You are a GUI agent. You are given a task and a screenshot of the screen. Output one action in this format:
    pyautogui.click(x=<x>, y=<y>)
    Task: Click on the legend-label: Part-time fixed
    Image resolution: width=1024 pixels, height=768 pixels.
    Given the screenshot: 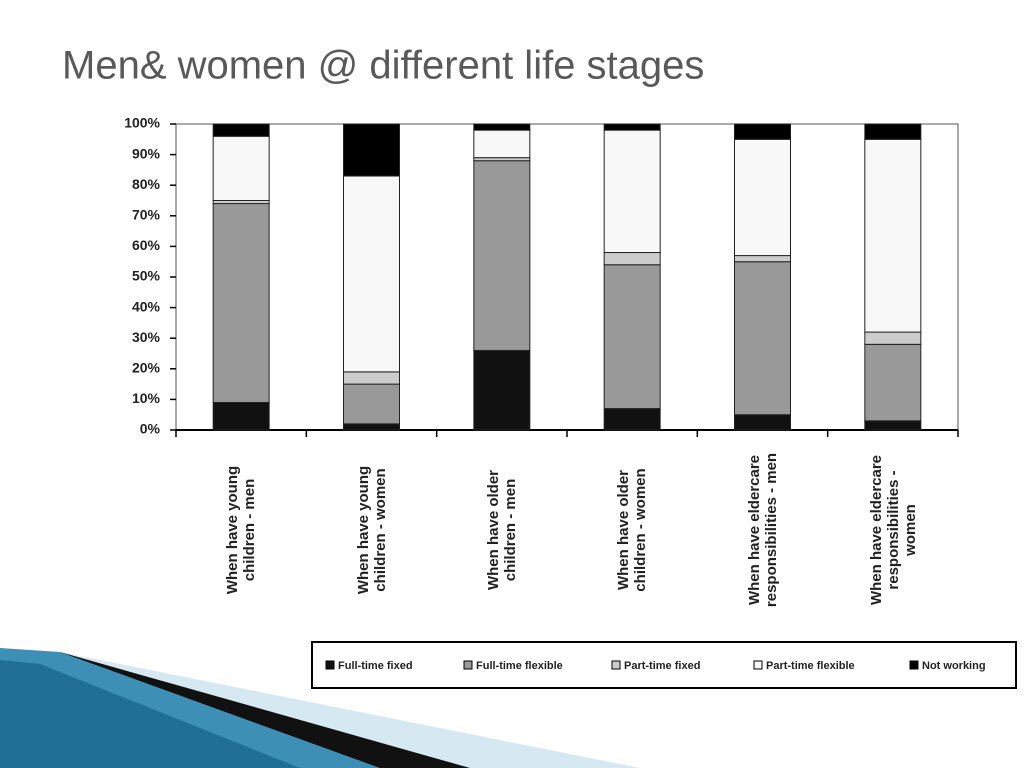 What is the action you would take?
    pyautogui.click(x=662, y=666)
    